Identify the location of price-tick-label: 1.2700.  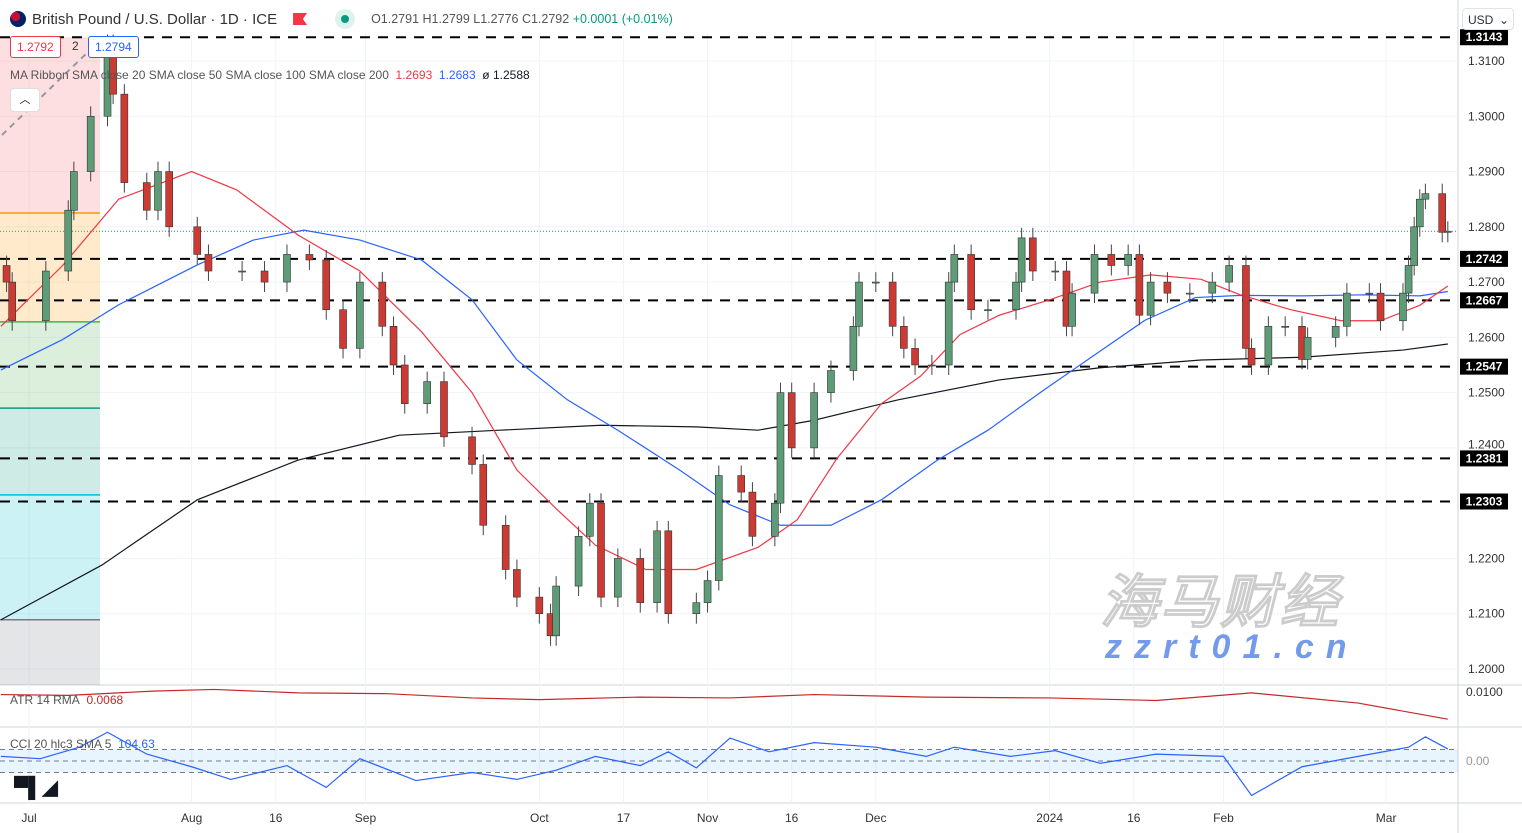
(1486, 282).